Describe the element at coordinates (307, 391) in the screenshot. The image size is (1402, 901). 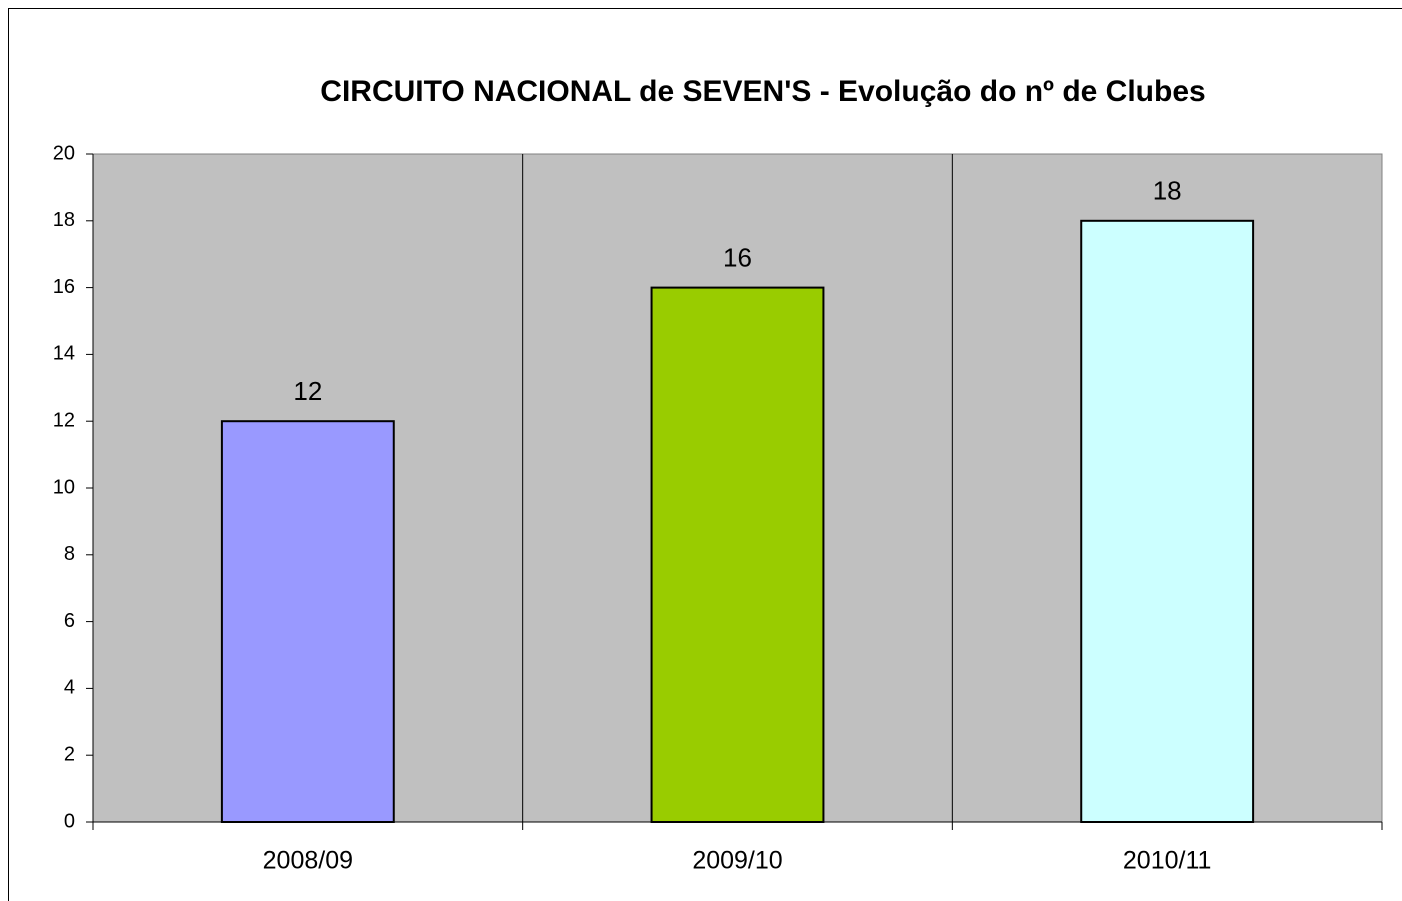
I see `data-label: 12` at that location.